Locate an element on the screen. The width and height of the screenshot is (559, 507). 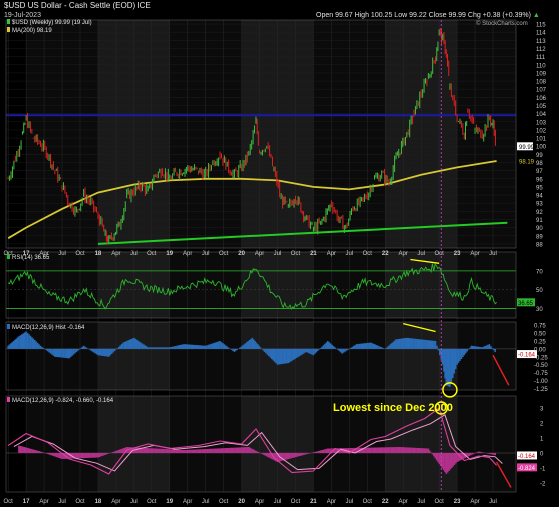
price-y-tick: 107 is located at coordinates (541, 91).